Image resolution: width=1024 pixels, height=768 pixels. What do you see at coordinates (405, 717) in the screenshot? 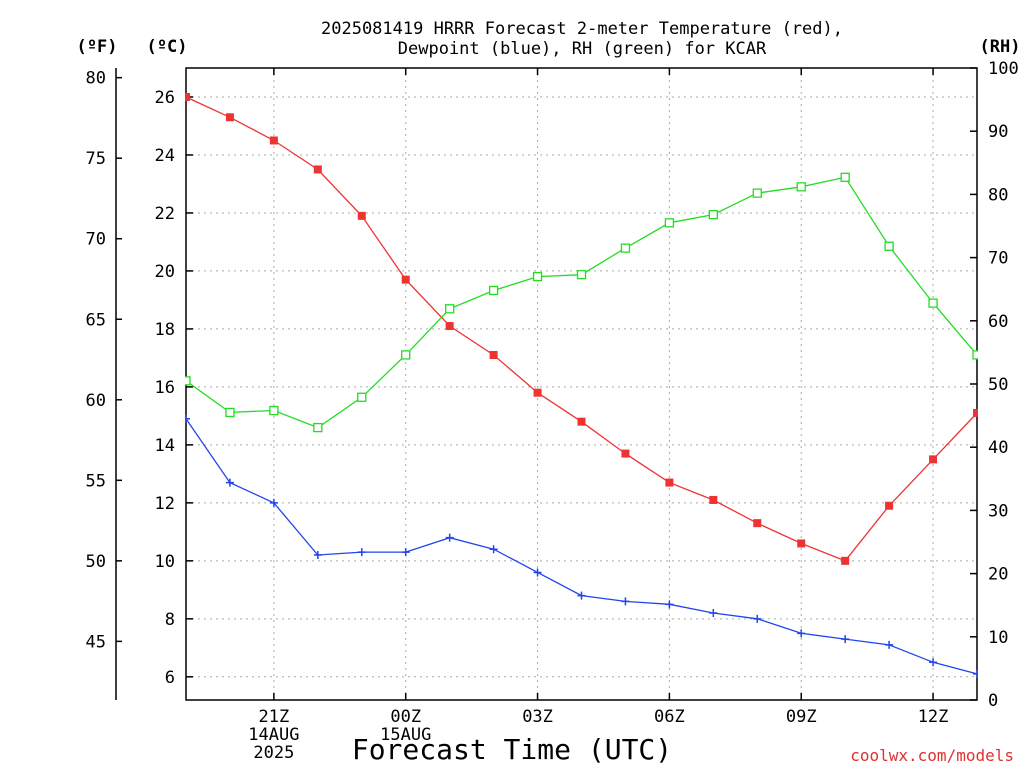
I see `x-tick-label: 00Z` at bounding box center [405, 717].